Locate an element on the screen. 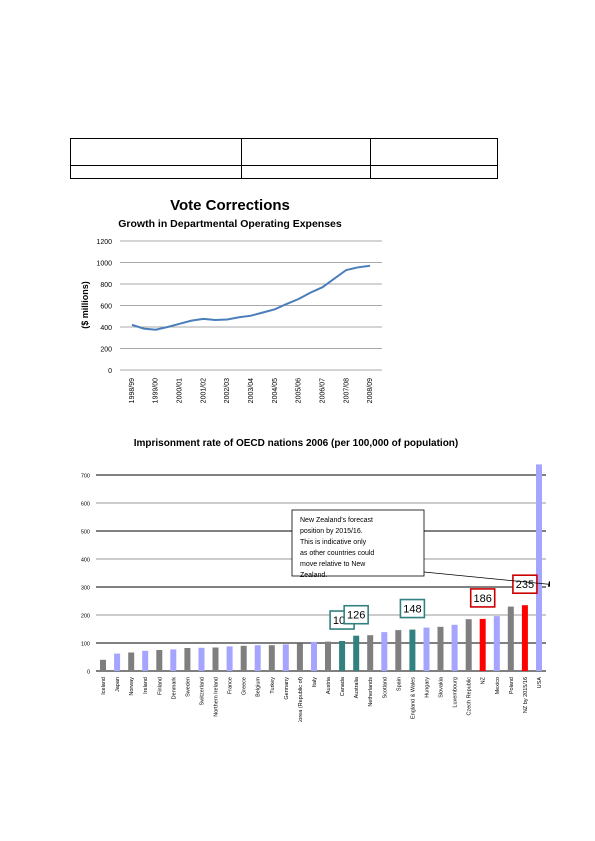 Image resolution: width=595 pixels, height=841 pixels. y-tick-labels: 0 100 200 300 400 500 600 700 is located at coordinates (85, 575).